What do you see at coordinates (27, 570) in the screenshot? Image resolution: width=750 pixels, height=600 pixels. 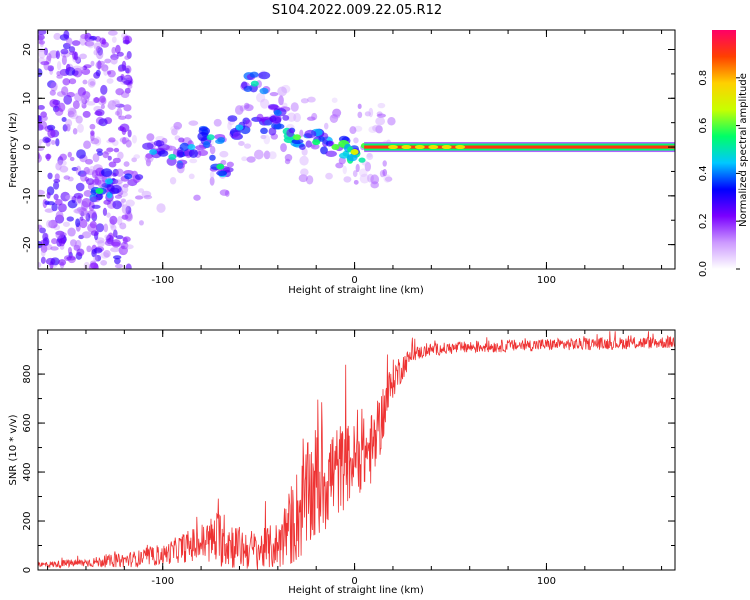 I see `snr-ytick-label: 0` at bounding box center [27, 570].